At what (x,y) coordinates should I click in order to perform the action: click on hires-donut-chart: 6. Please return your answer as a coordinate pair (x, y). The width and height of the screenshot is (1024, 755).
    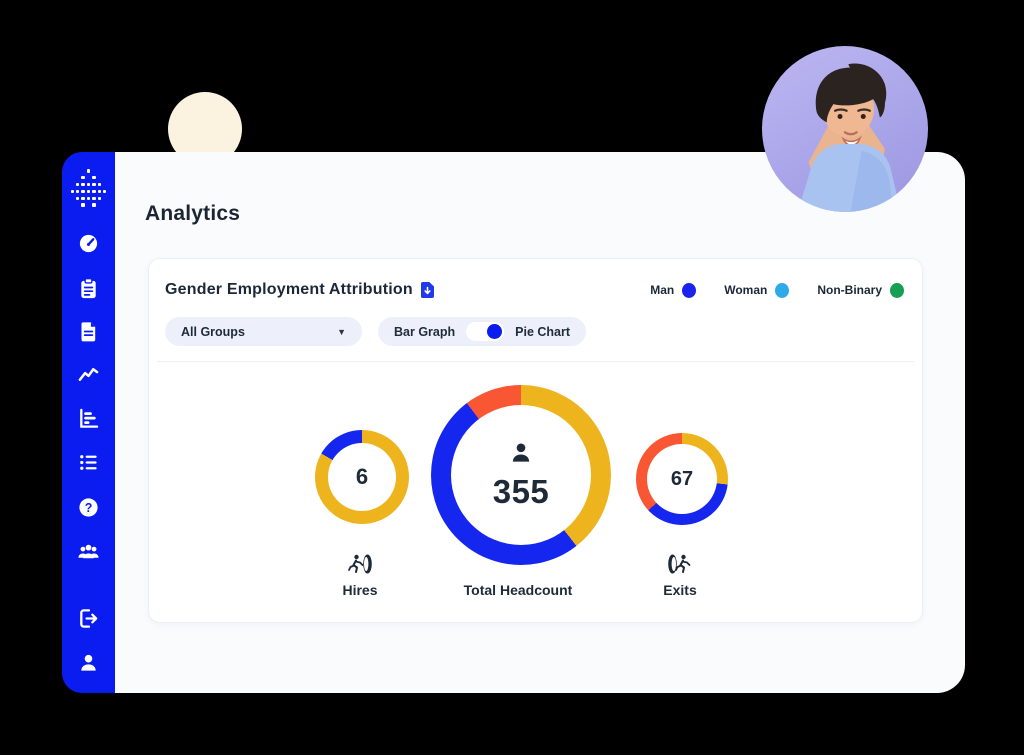
    Looking at the image, I should click on (362, 477).